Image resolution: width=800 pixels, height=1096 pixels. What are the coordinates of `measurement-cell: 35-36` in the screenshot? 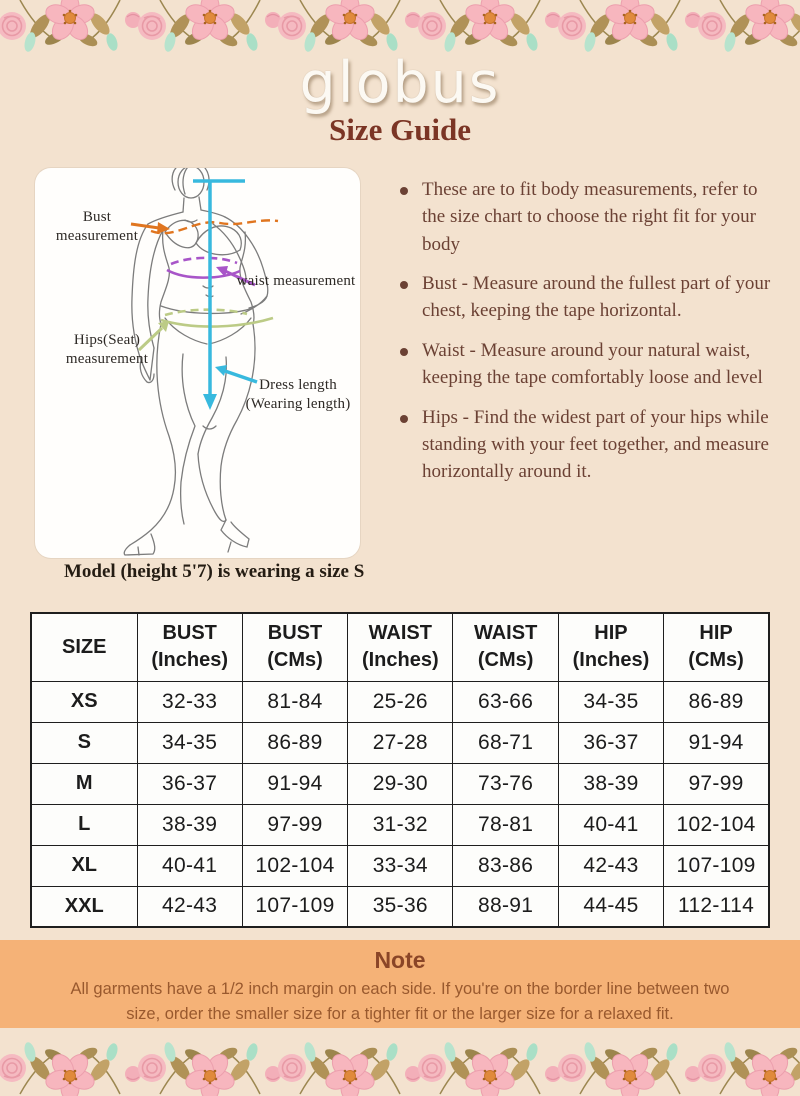 It's located at (400, 906).